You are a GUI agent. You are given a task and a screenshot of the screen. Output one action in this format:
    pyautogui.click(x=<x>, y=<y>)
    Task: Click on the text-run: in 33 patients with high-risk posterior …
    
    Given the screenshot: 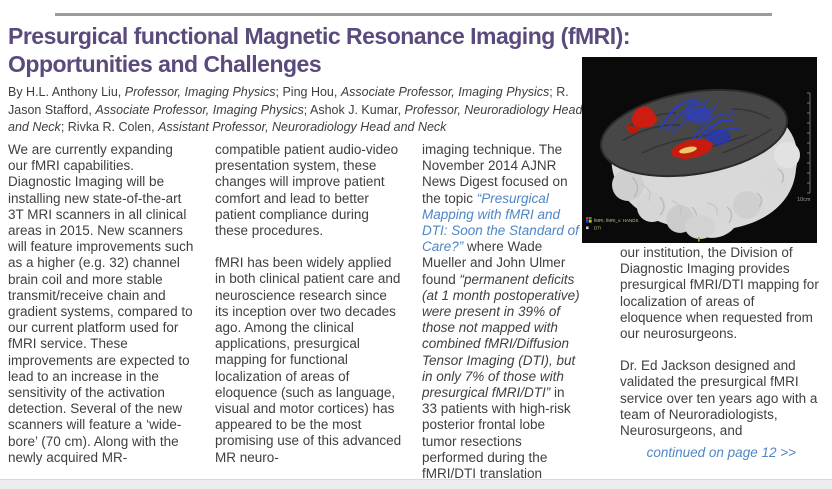 What is the action you would take?
    pyautogui.click(x=496, y=433)
    